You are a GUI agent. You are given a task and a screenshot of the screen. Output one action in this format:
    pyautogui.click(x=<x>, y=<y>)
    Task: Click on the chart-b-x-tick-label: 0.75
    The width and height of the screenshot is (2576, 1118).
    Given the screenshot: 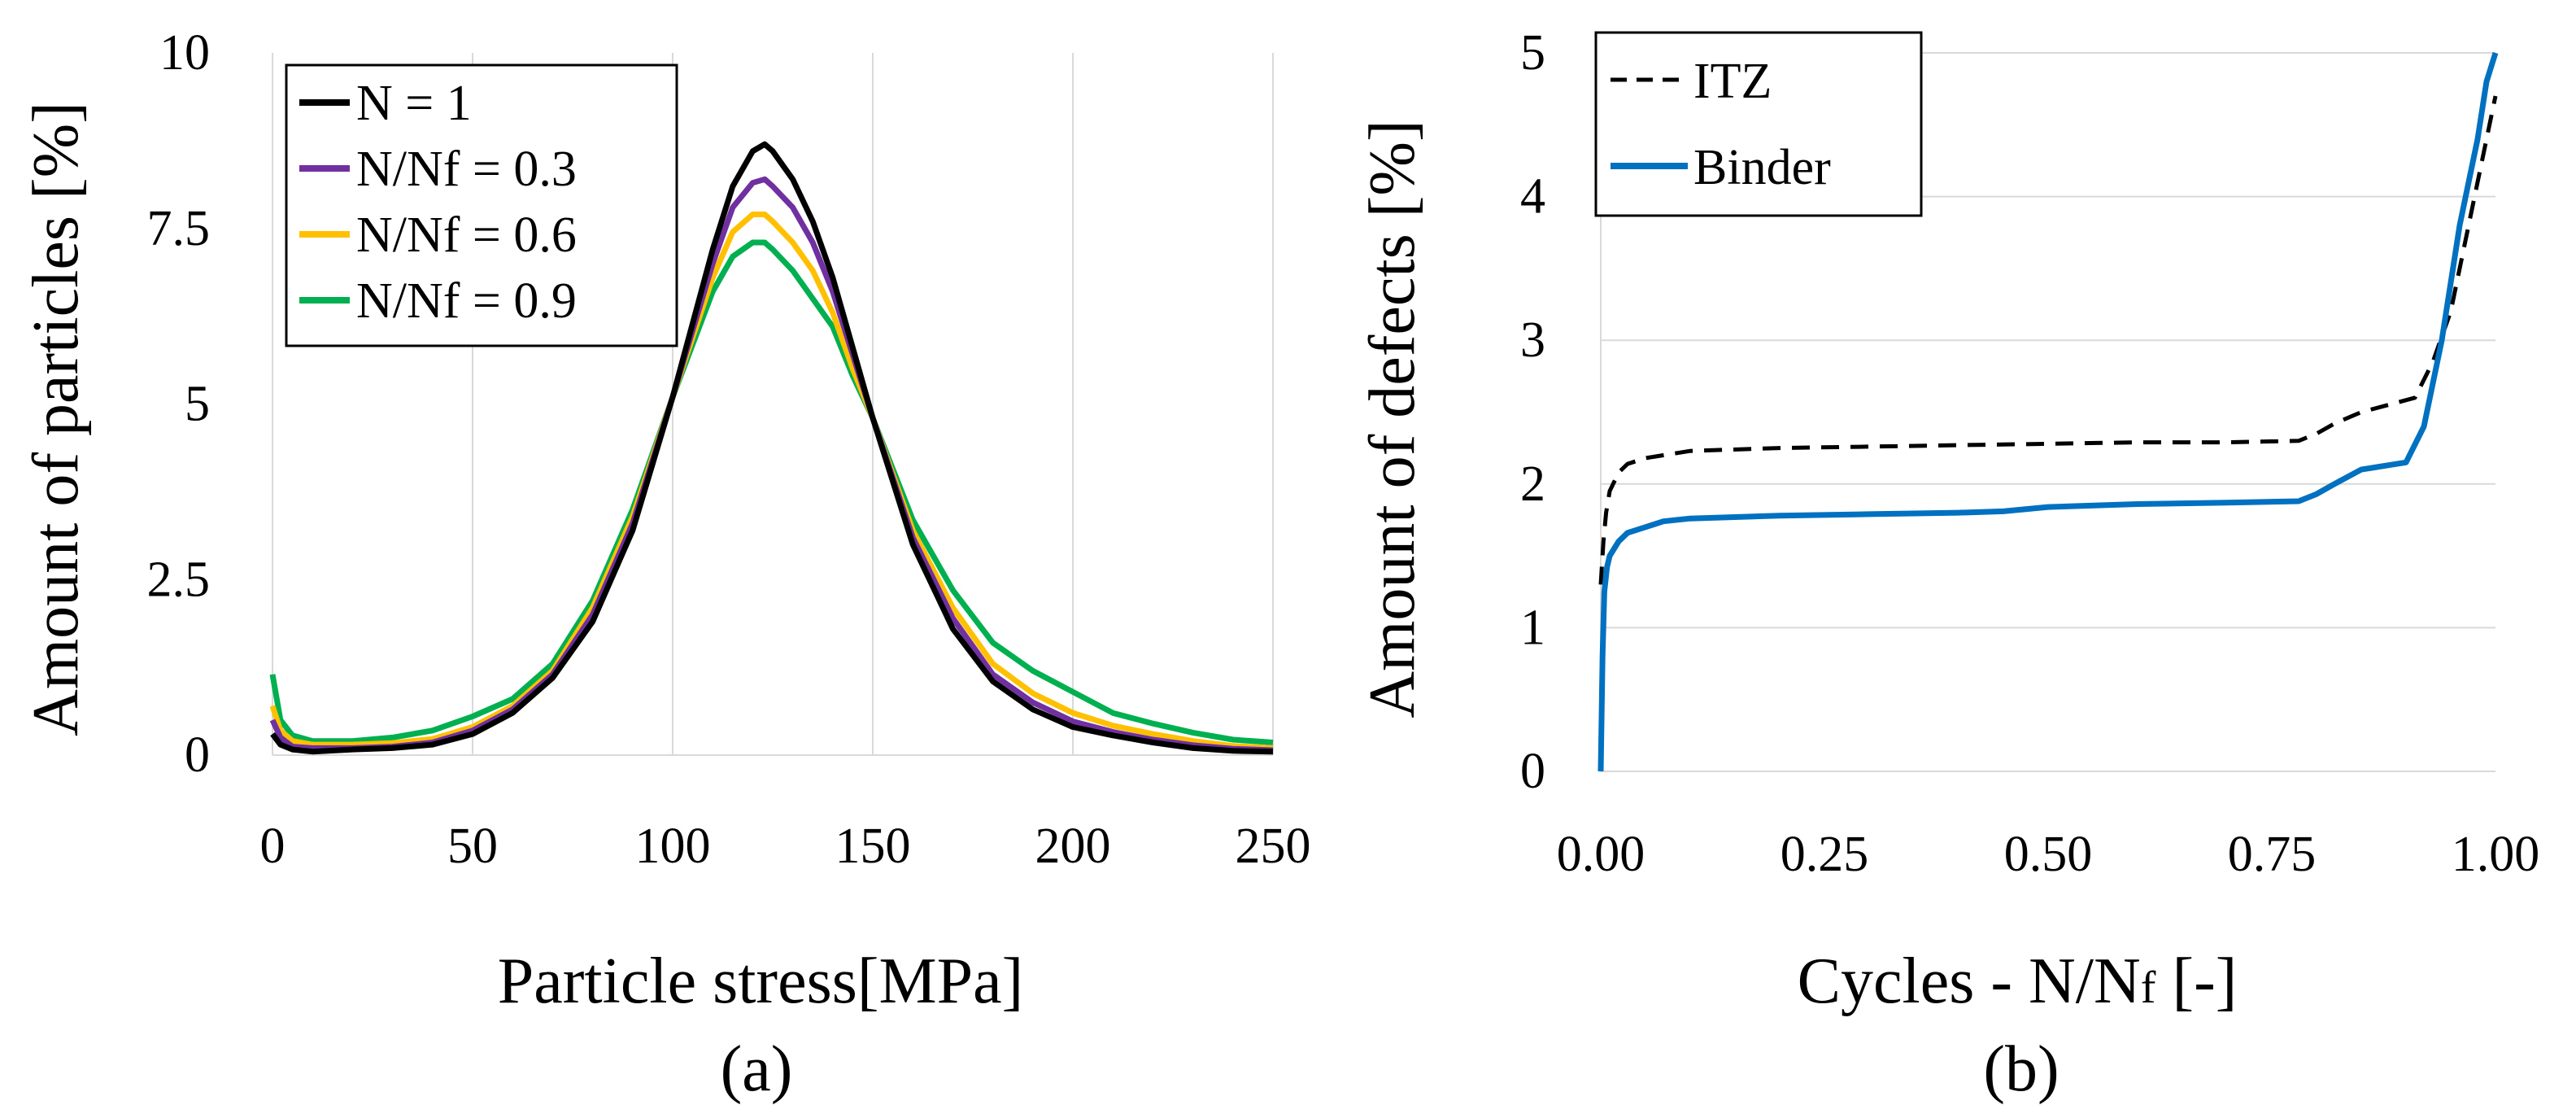 What is the action you would take?
    pyautogui.click(x=2272, y=855)
    